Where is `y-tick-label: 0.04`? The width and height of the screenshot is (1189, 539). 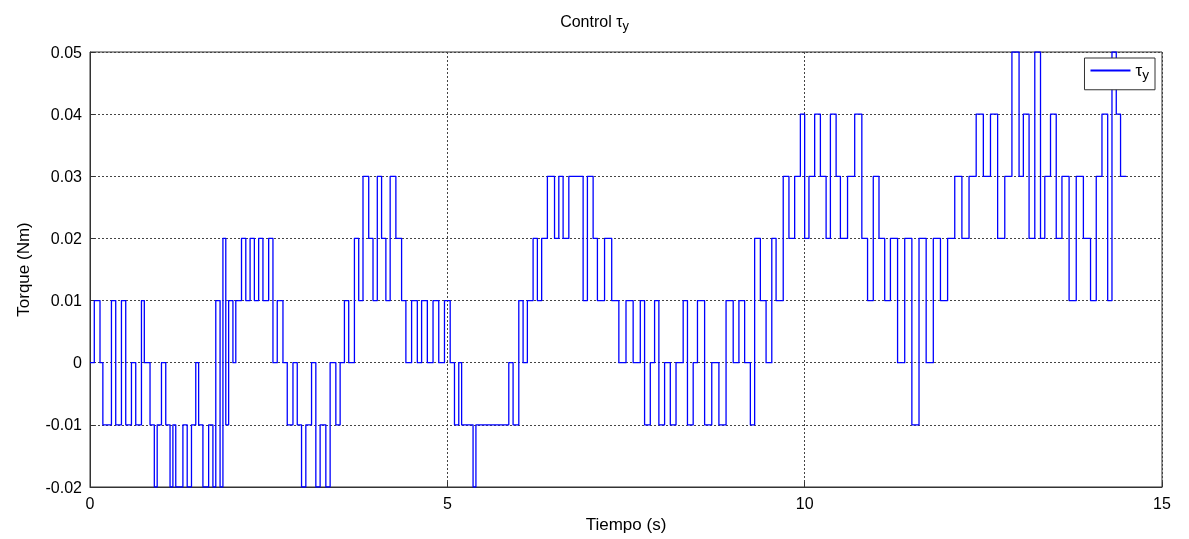
y-tick-label: 0.04 is located at coordinates (66, 114).